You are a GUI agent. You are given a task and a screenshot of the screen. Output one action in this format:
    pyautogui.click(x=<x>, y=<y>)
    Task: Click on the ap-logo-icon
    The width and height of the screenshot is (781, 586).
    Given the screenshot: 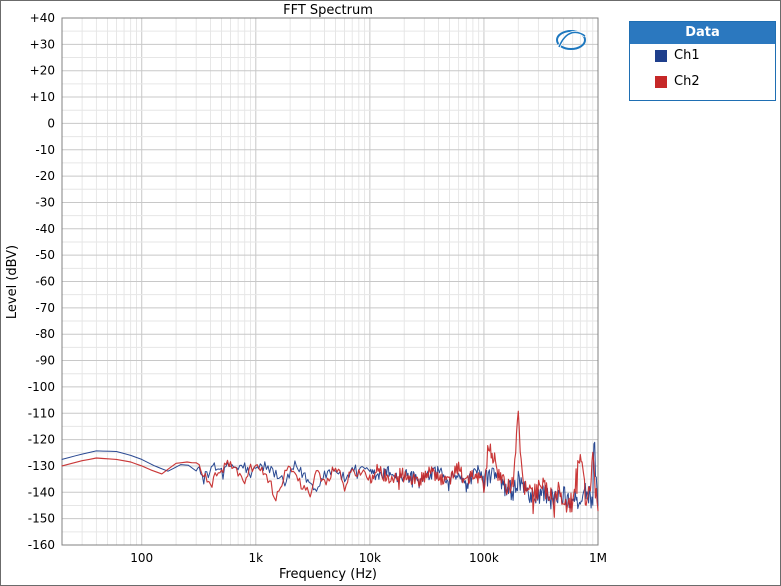 What is the action you would take?
    pyautogui.click(x=571, y=40)
    